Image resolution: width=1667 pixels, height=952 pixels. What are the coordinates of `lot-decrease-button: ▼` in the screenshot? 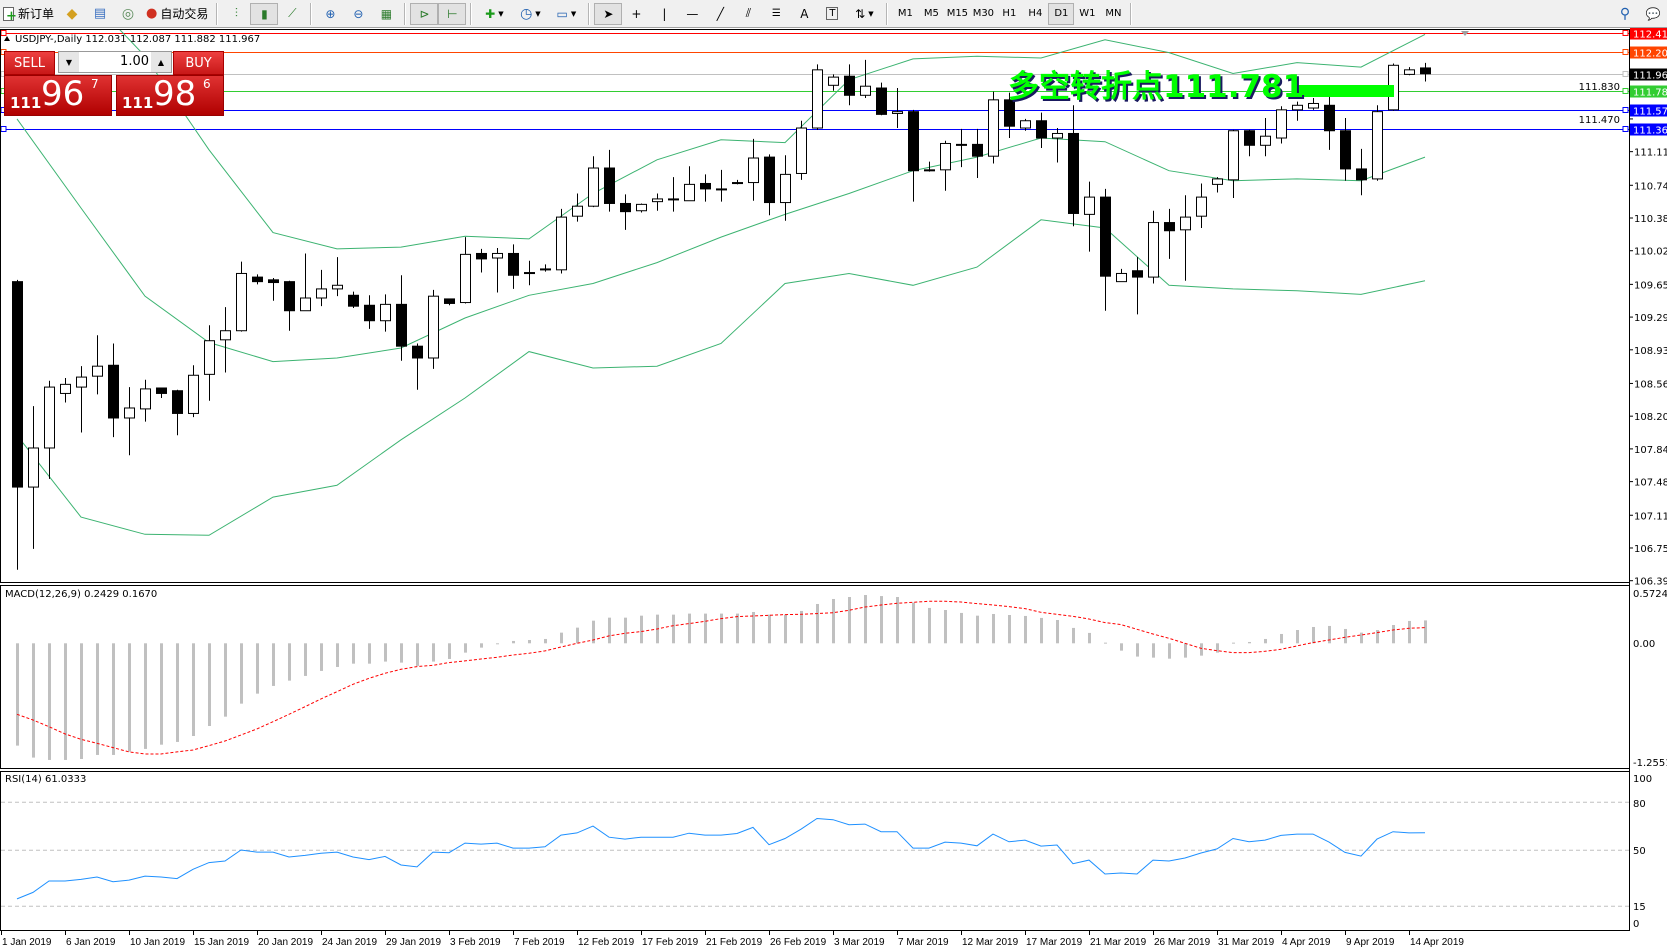 It's located at (69, 62).